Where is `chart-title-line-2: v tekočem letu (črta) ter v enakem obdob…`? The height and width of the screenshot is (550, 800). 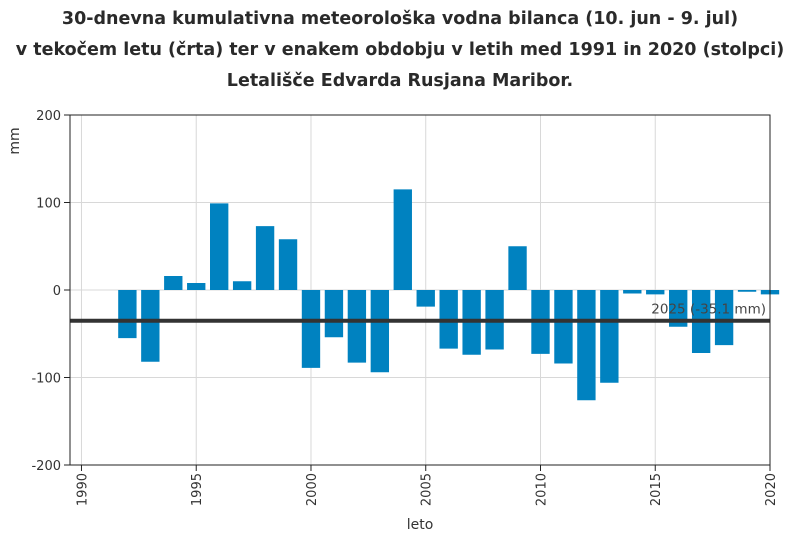 chart-title-line-2: v tekočem letu (črta) ter v enakem obdob… is located at coordinates (400, 50).